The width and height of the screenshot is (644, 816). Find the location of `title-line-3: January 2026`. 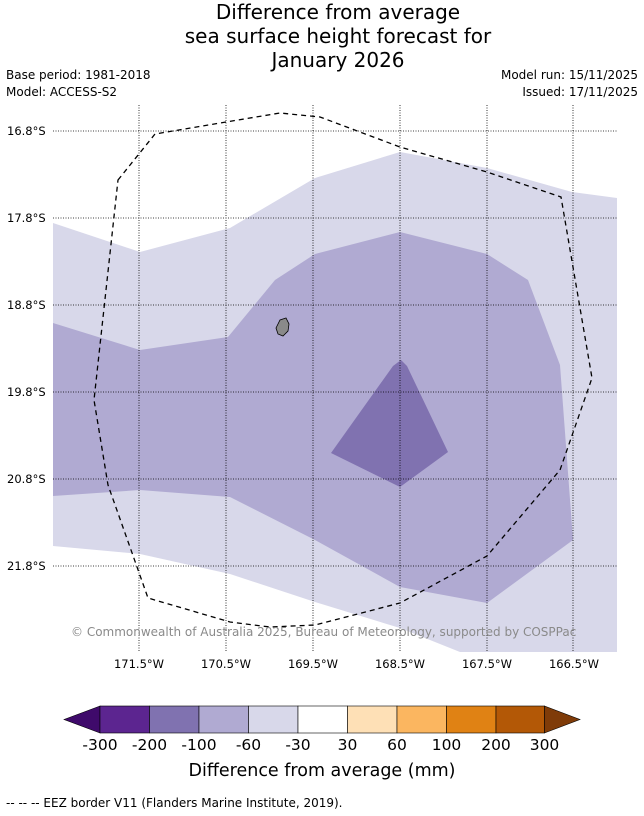

title-line-3: January 2026 is located at coordinates (338, 60).